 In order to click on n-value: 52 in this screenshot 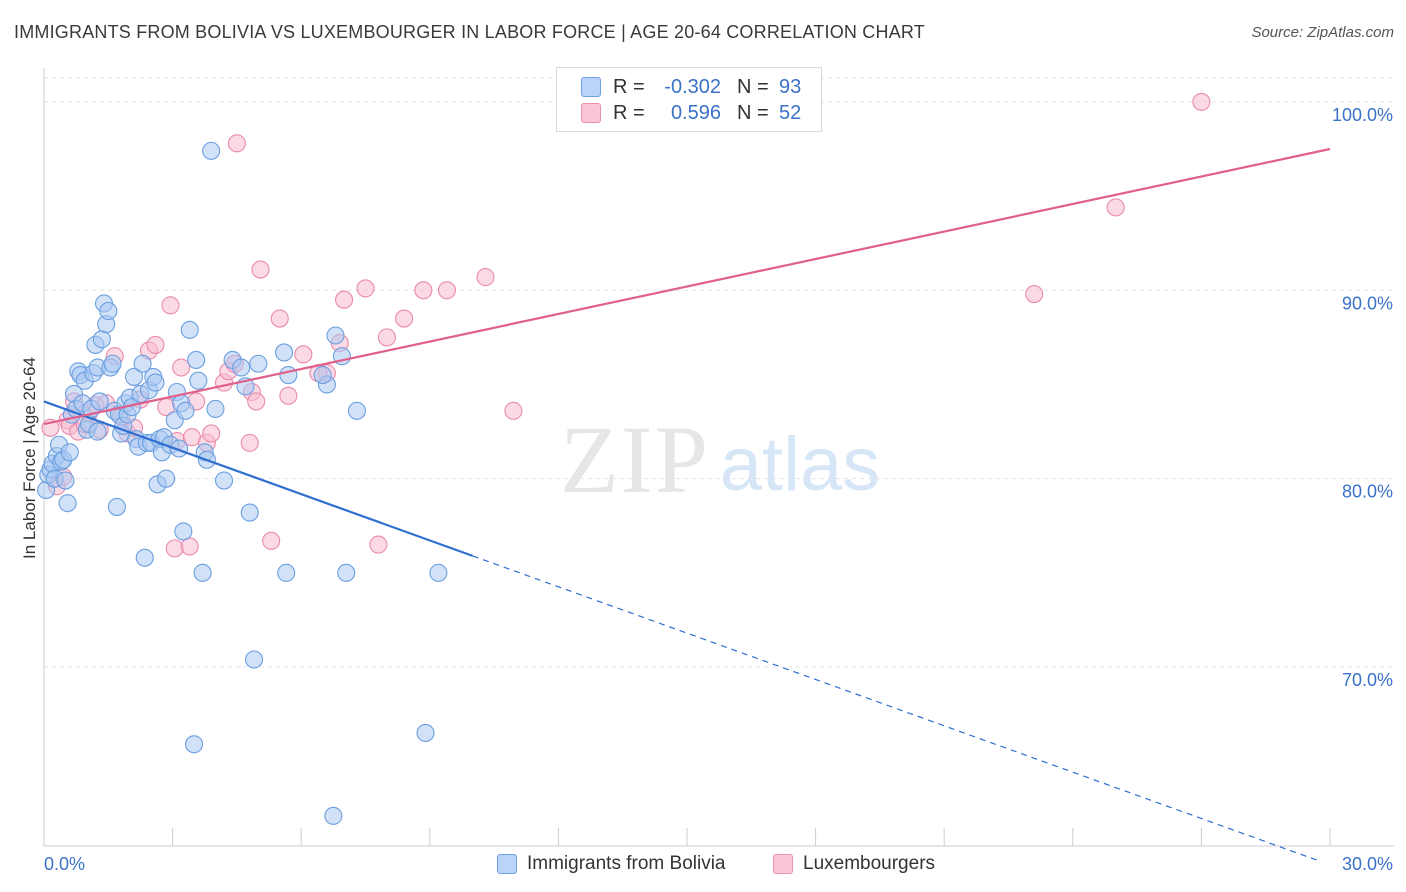, I will do `click(790, 112)`.